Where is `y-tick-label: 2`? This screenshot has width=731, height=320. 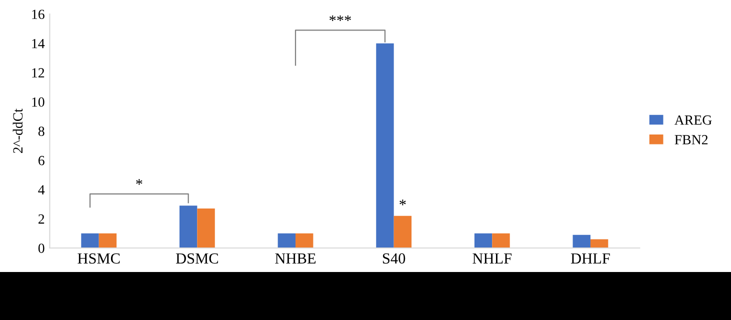
y-tick-label: 2 is located at coordinates (41, 219).